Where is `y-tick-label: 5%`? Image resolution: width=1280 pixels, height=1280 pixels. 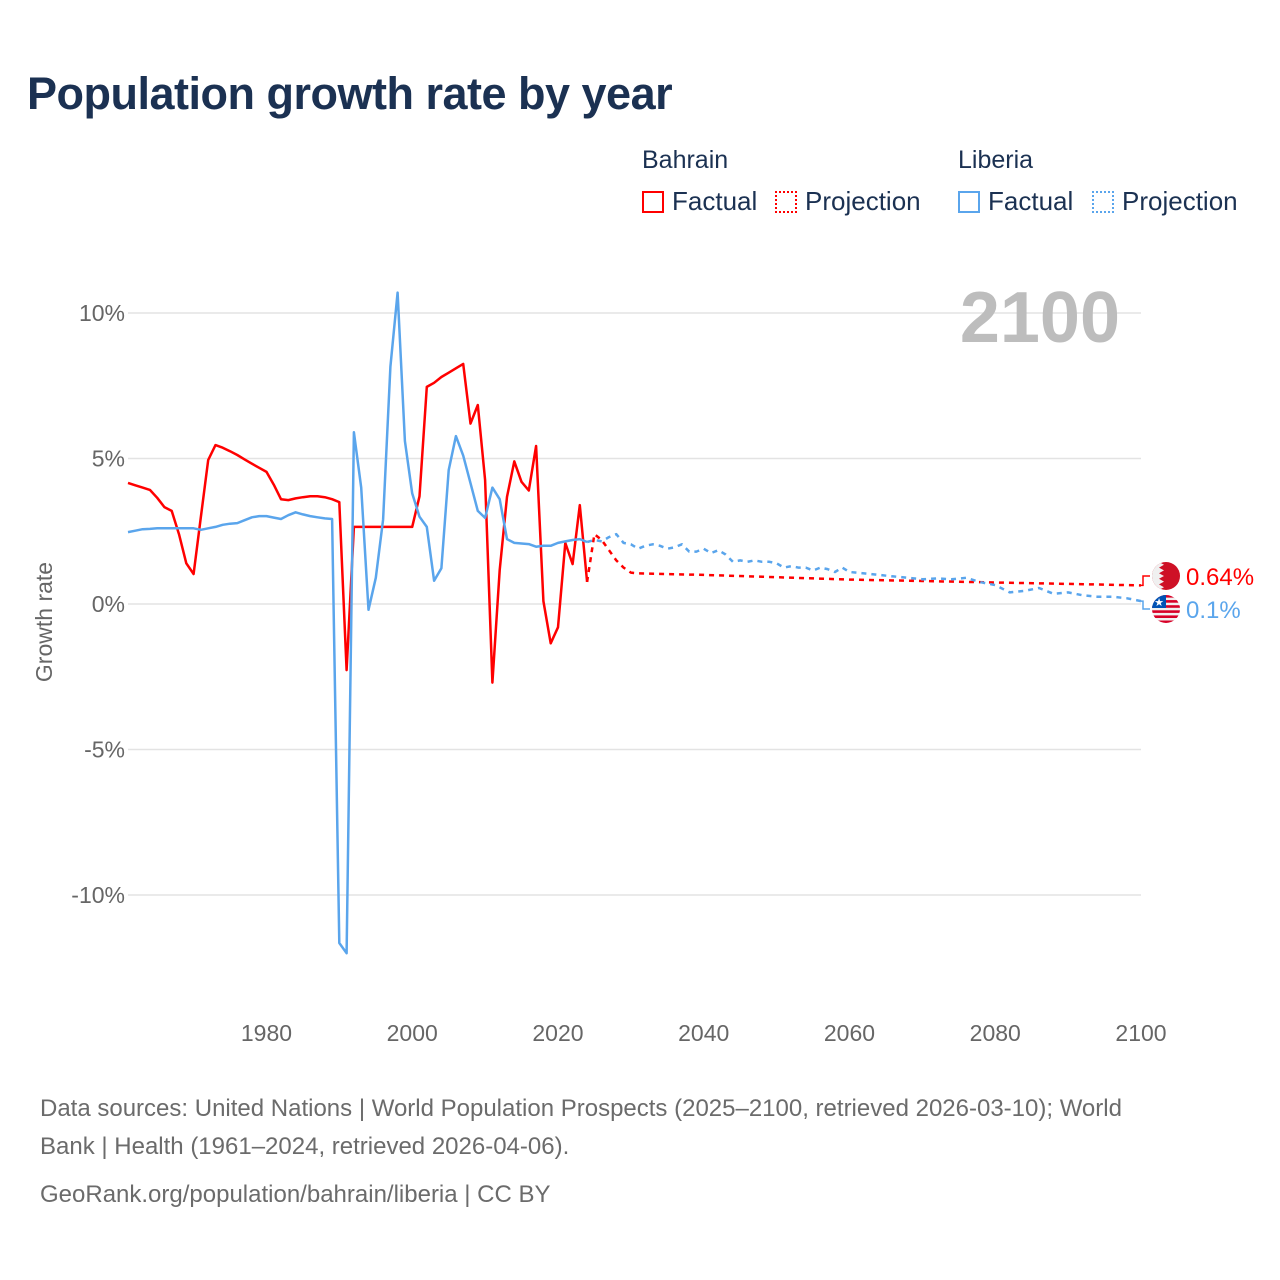 y-tick-label: 5% is located at coordinates (108, 459).